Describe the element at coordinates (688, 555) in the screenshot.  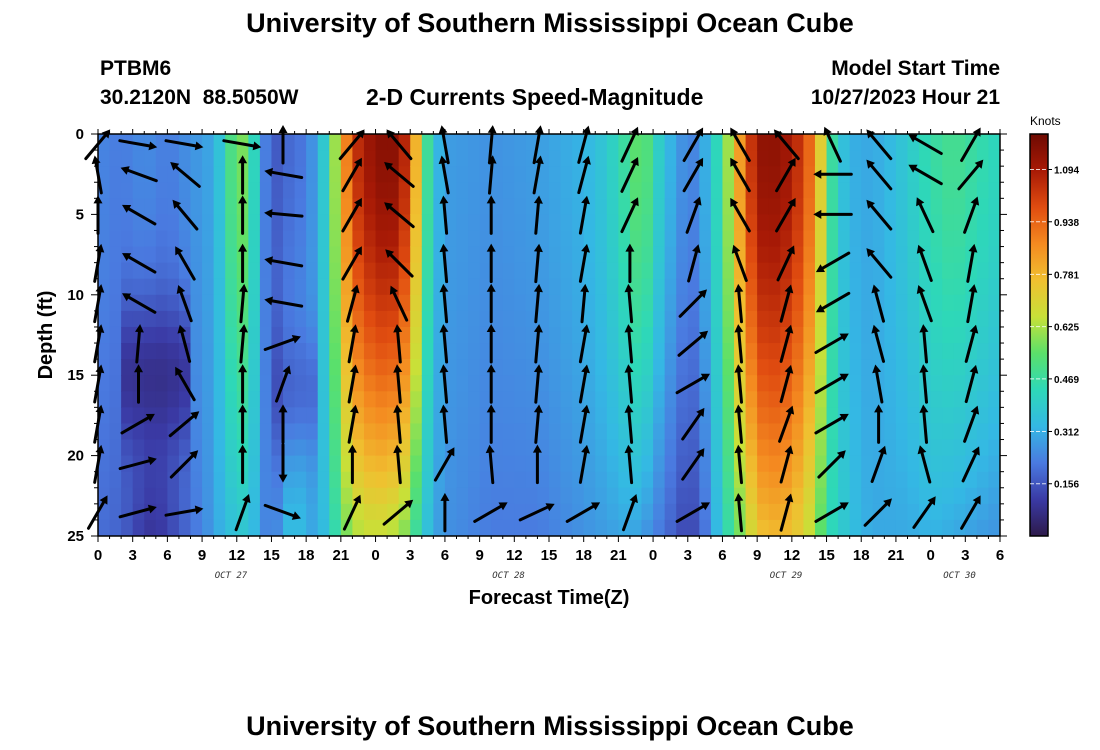
I see `x-tick-label: 3` at that location.